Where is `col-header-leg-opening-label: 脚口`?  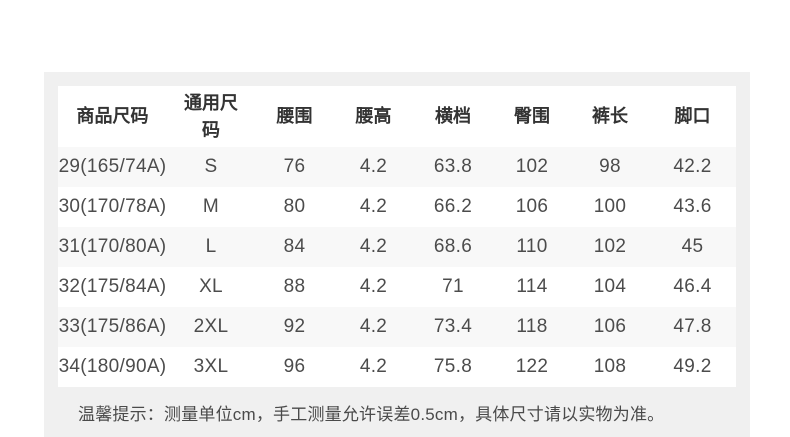
col-header-leg-opening-label: 脚口 is located at coordinates (692, 116).